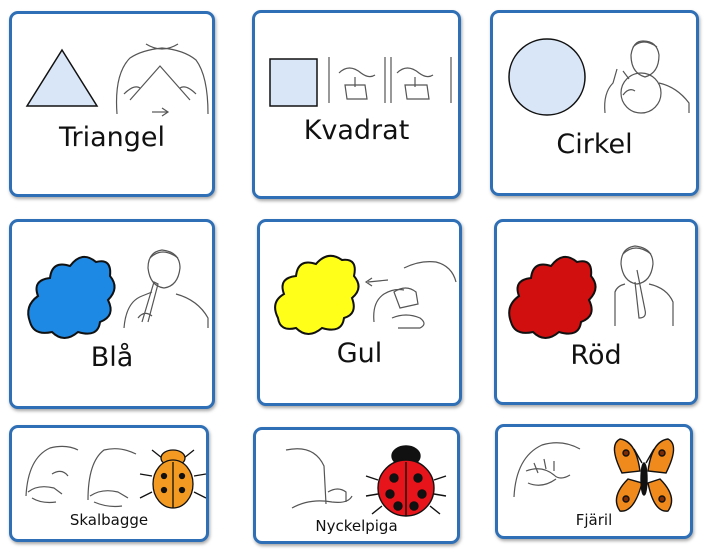  Describe the element at coordinates (71, 297) in the screenshot. I see `blue-blob-icon` at that location.